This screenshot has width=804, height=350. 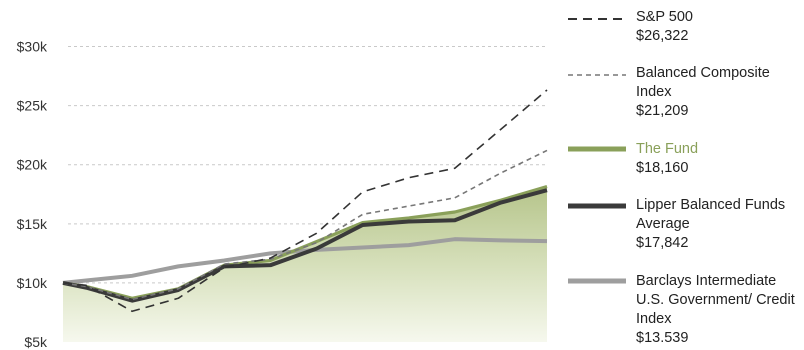 What do you see at coordinates (597, 19) in the screenshot?
I see `legend-swatch-sp500` at bounding box center [597, 19].